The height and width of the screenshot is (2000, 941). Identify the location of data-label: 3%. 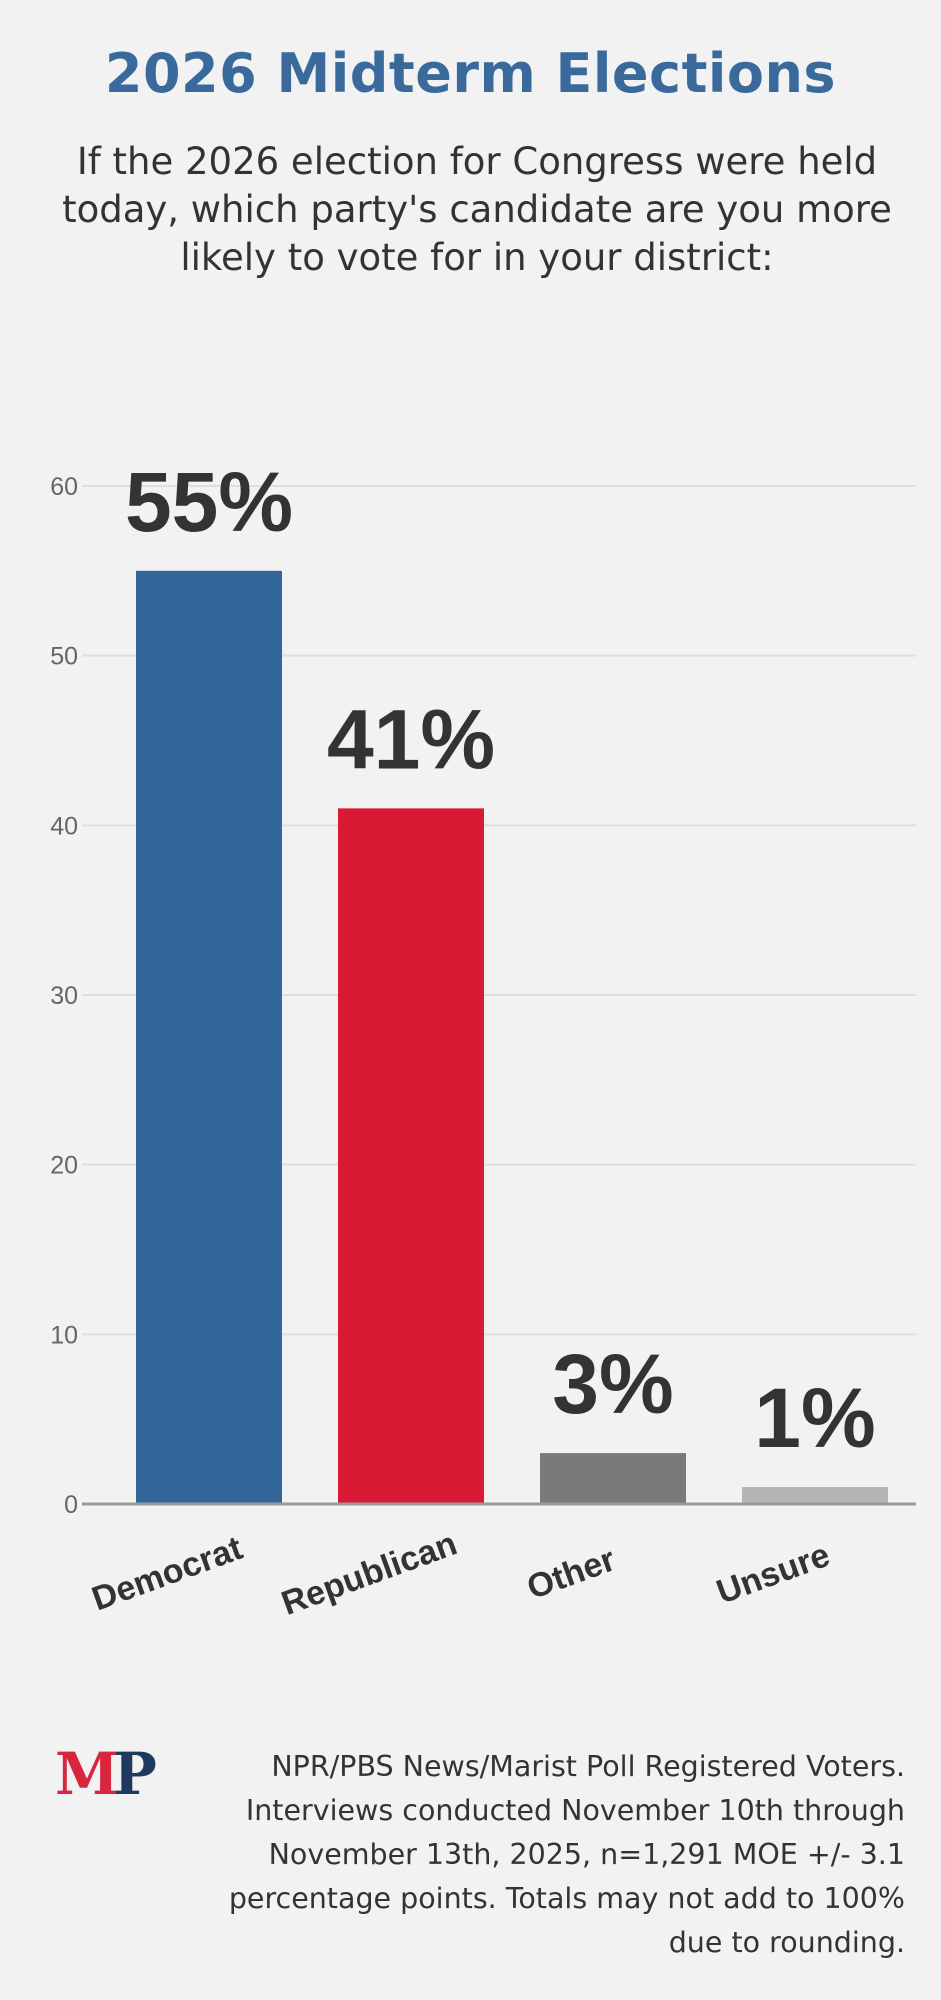
(612, 1384).